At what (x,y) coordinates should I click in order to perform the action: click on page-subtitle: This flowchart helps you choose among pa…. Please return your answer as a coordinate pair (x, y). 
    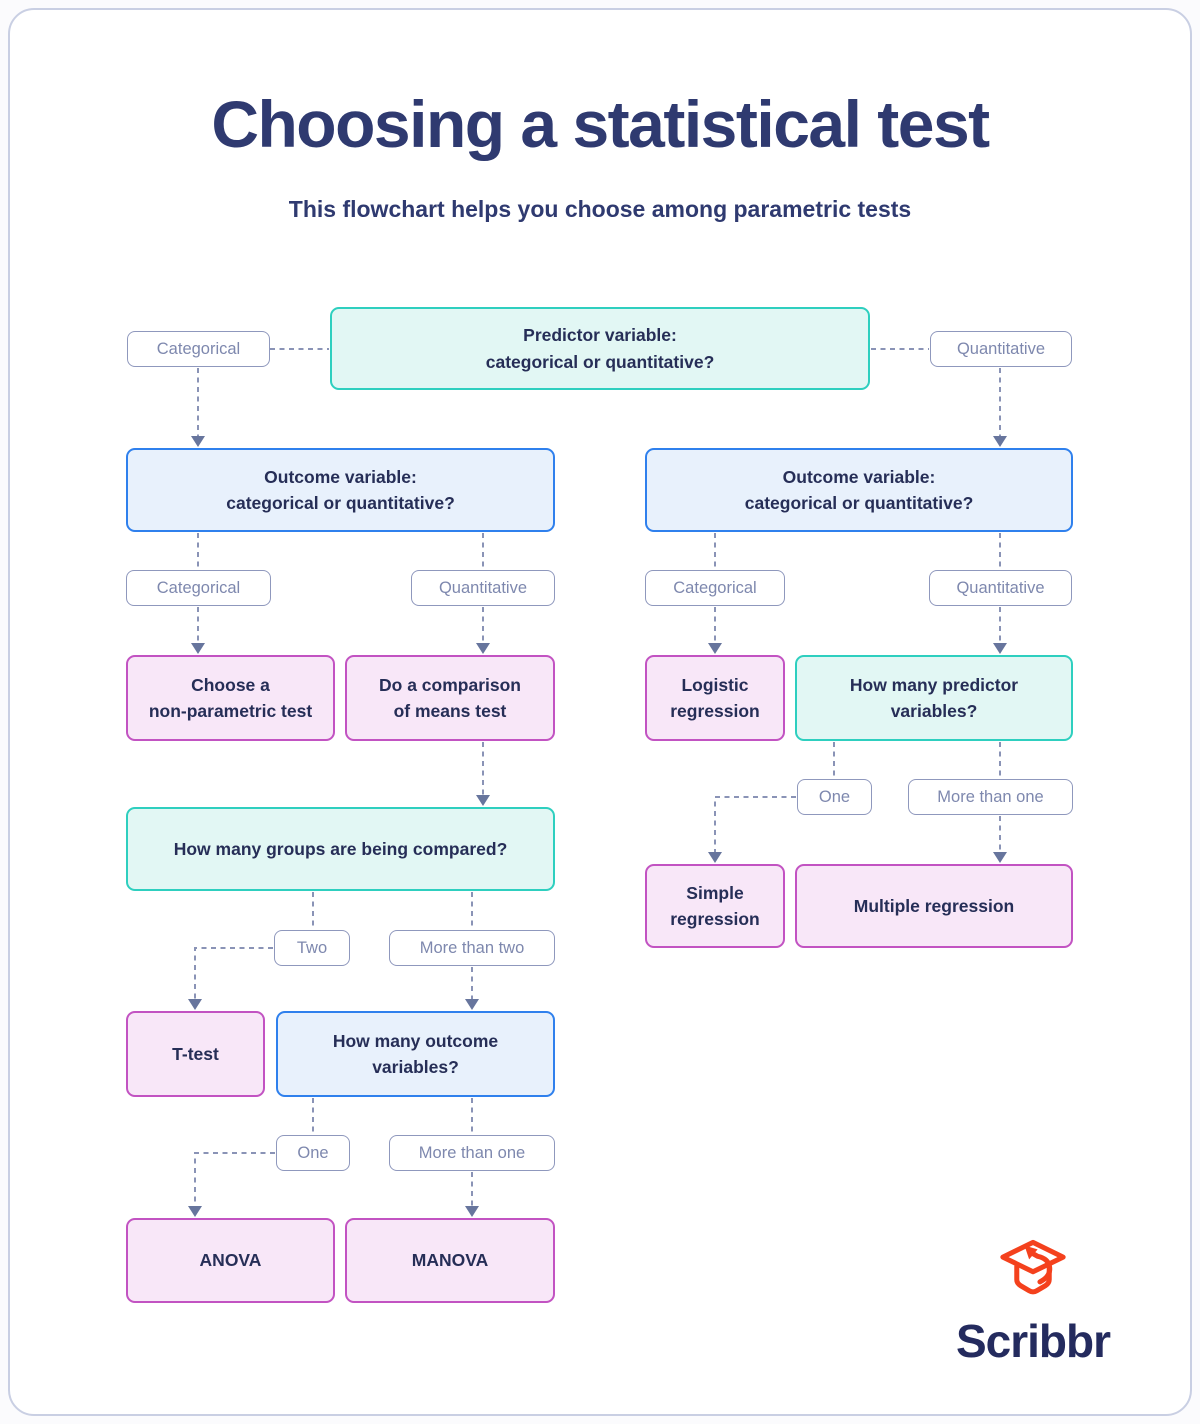
    Looking at the image, I should click on (600, 209).